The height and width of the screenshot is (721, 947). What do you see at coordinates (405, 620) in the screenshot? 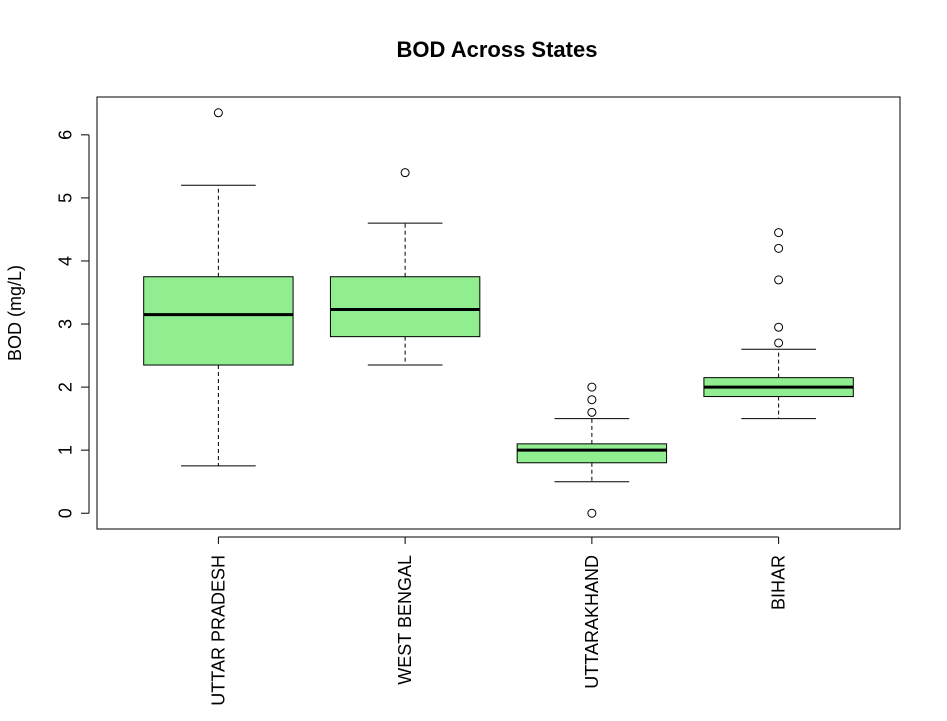
I see `x-tick-label: WEST BENGAL` at bounding box center [405, 620].